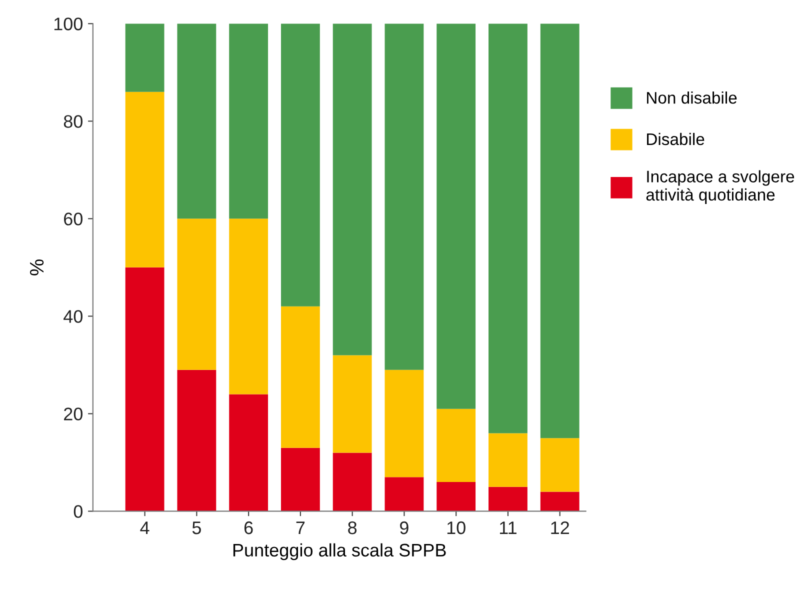 Image resolution: width=808 pixels, height=591 pixels. Describe the element at coordinates (73, 121) in the screenshot. I see `y-tick-label: 80` at that location.